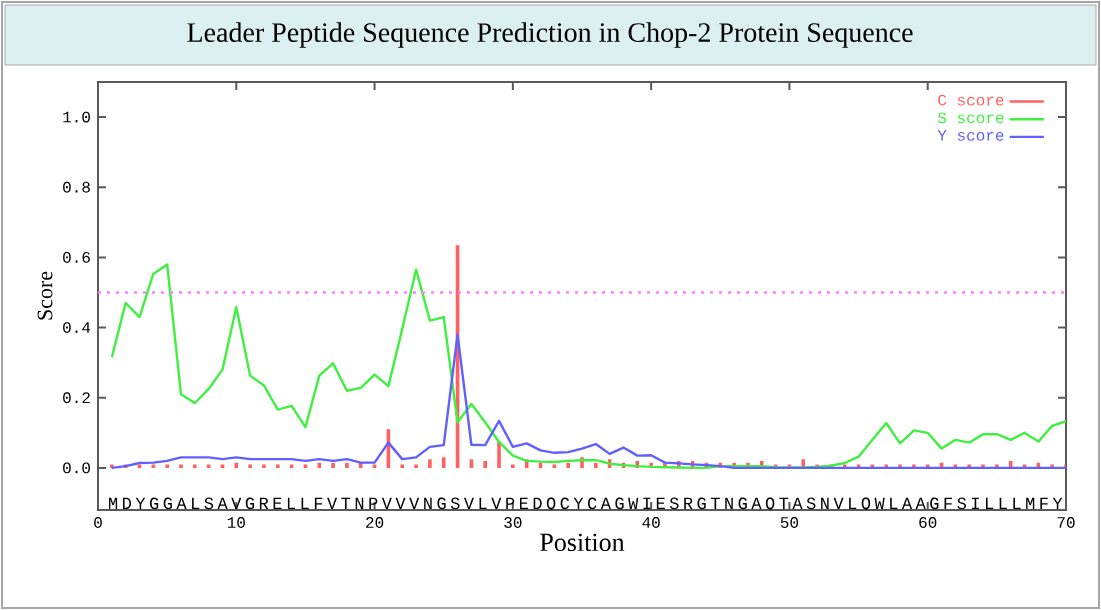 This screenshot has width=1101, height=610. Describe the element at coordinates (76, 257) in the screenshot. I see `y-tick-label: 0.6` at that location.